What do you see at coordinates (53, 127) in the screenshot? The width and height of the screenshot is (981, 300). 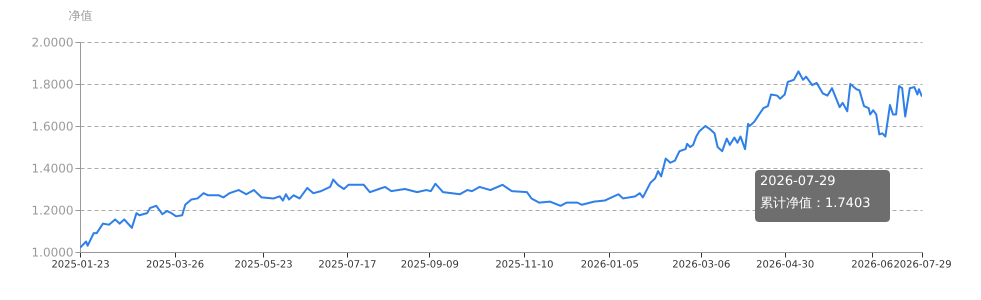 I see `y-tick-label: 1.6000` at bounding box center [53, 127].